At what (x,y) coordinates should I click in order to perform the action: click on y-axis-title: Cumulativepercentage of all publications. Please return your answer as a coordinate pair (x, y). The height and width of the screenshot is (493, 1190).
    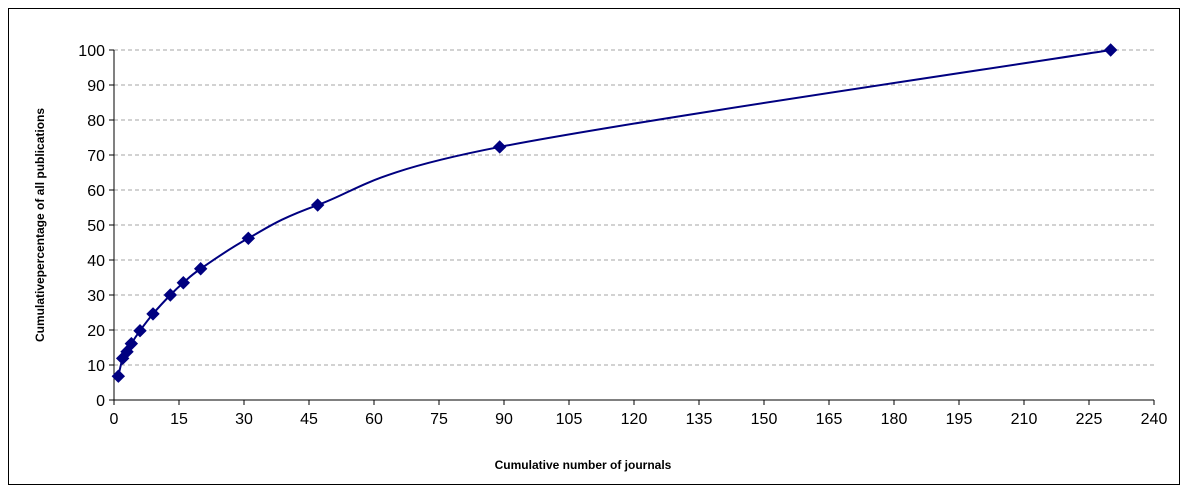
    Looking at the image, I should click on (40, 225).